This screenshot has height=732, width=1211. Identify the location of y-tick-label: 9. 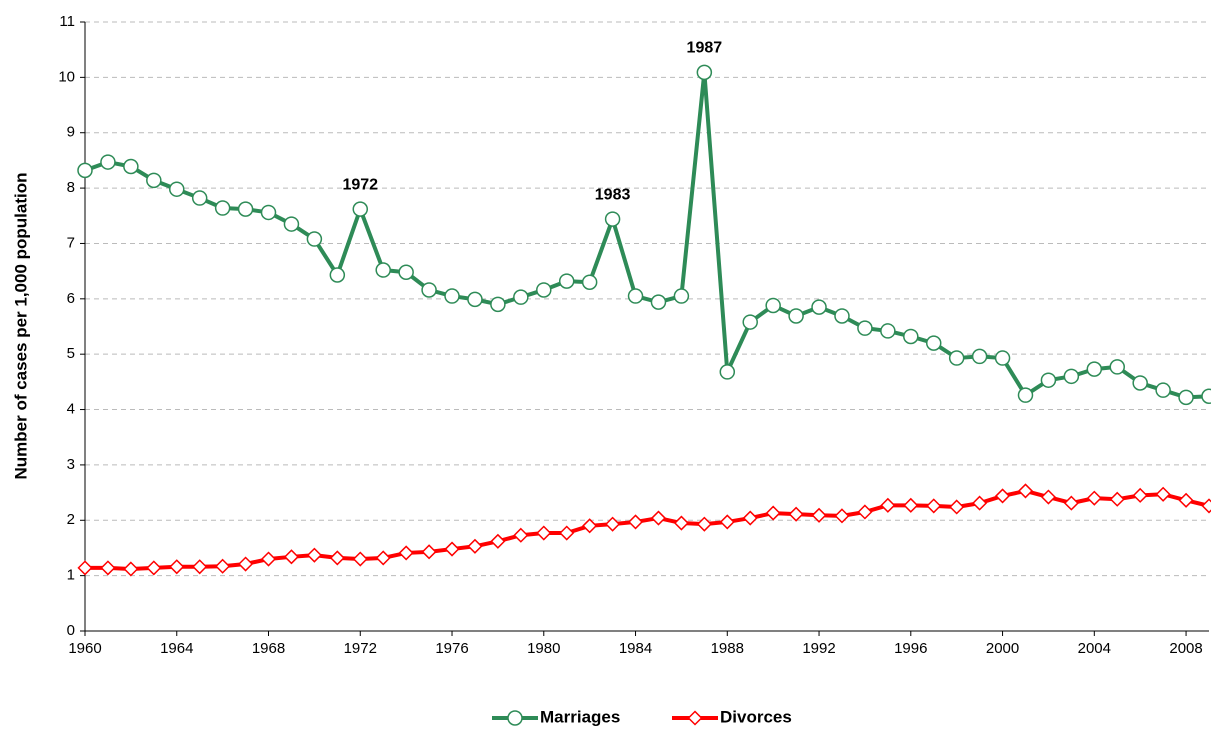
(71, 132).